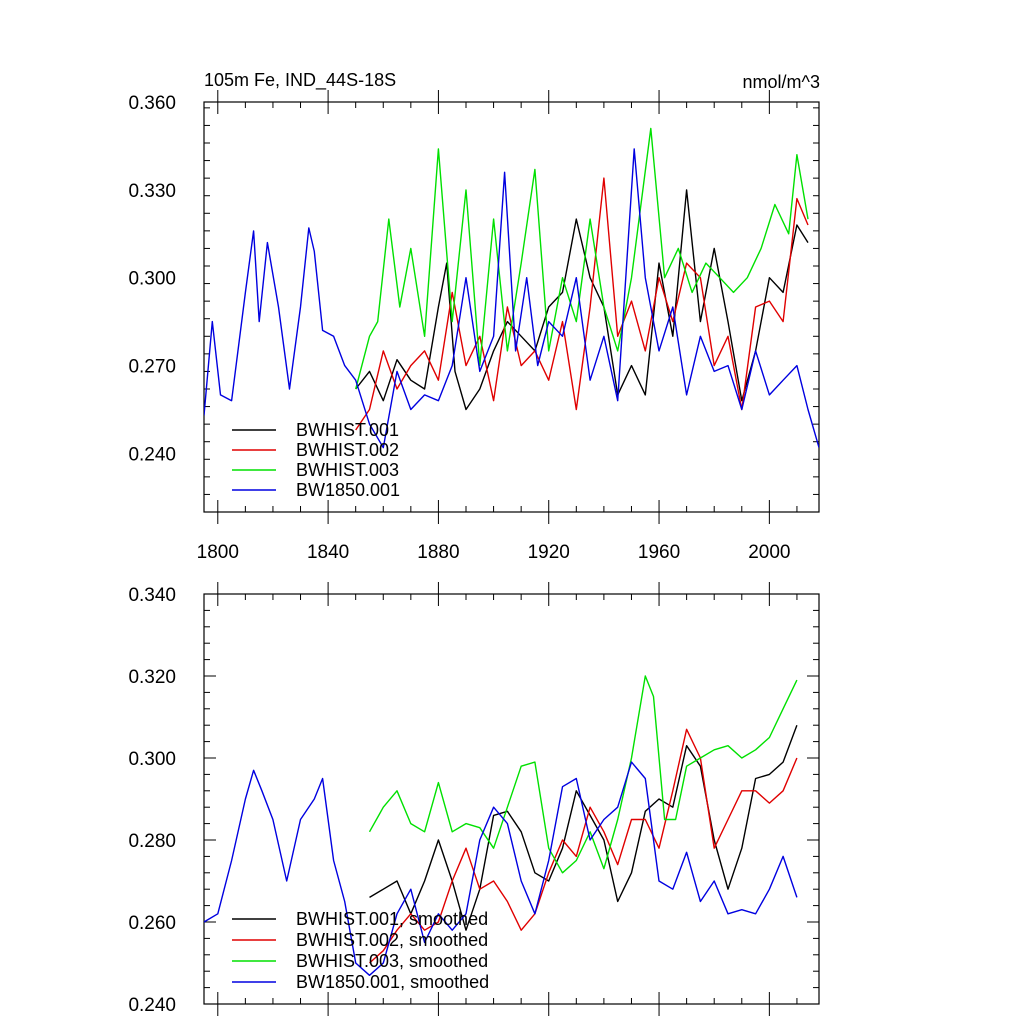 This screenshot has width=1024, height=1024. Describe the element at coordinates (549, 552) in the screenshot. I see `x-tick-label: 1920` at that location.